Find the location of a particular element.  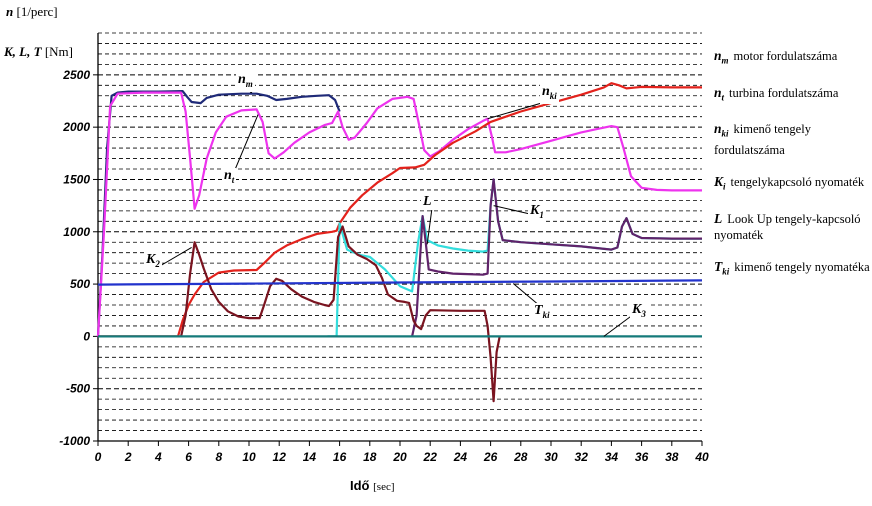

x-tick-label: 36 is located at coordinates (642, 457).